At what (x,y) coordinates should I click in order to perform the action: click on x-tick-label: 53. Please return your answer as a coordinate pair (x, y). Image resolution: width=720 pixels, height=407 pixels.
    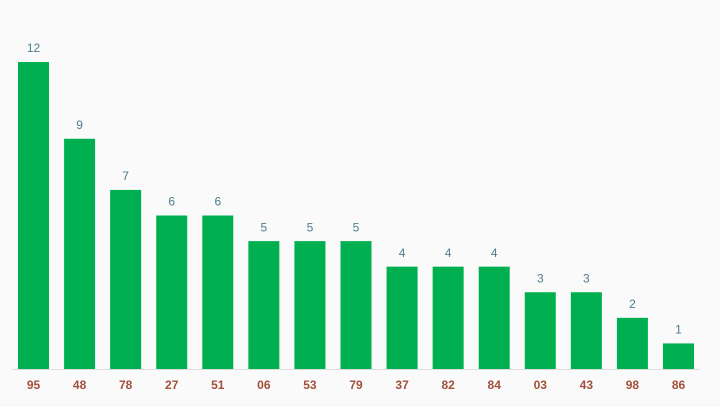
    Looking at the image, I should click on (310, 385).